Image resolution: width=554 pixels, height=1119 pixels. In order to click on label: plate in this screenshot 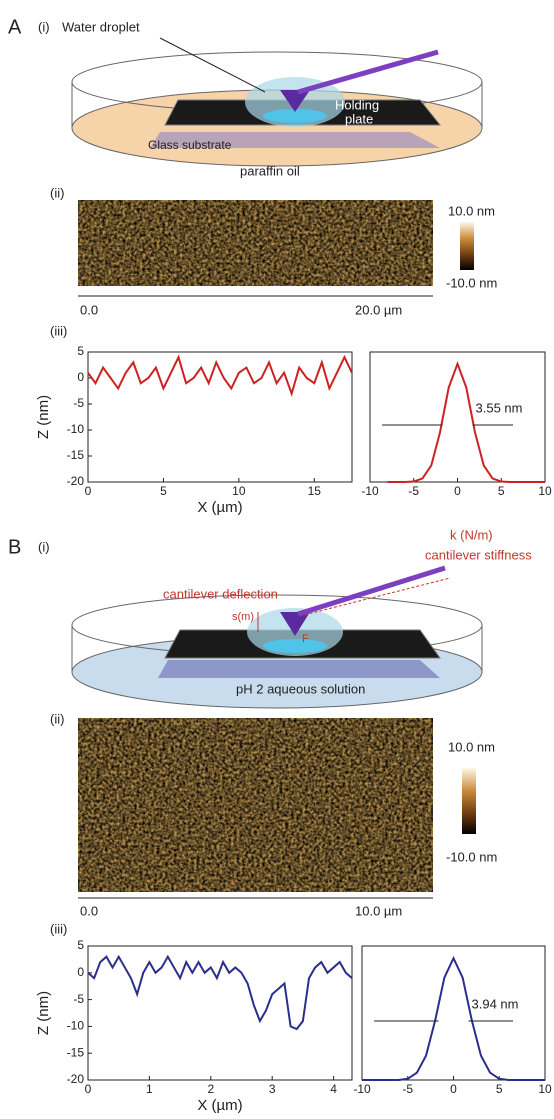, I will do `click(359, 118)`.